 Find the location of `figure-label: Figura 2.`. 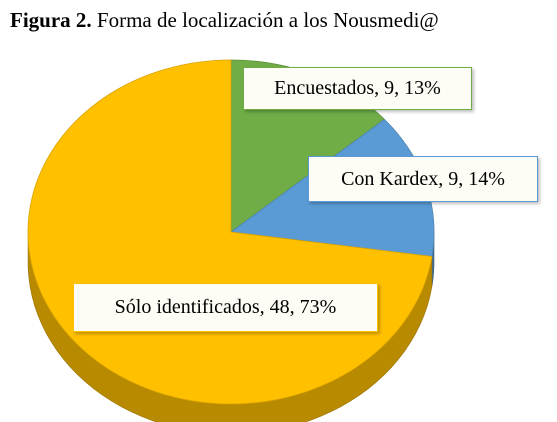

figure-label: Figura 2. is located at coordinates (51, 20).